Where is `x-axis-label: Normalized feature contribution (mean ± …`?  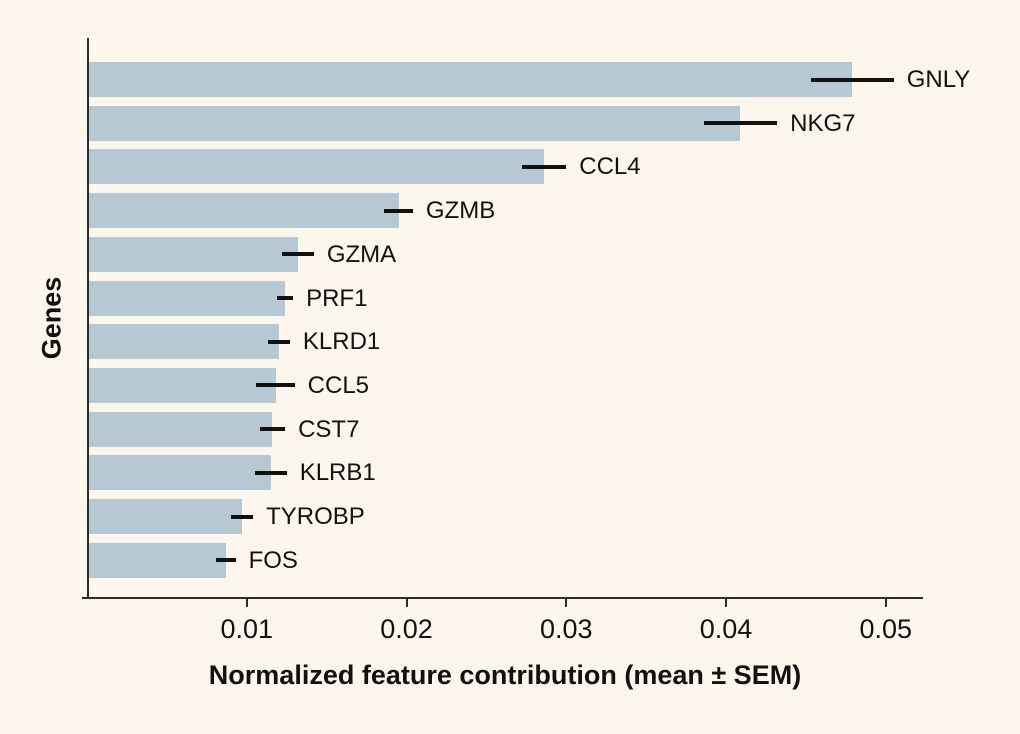 x-axis-label: Normalized feature contribution (mean ± … is located at coordinates (505, 675).